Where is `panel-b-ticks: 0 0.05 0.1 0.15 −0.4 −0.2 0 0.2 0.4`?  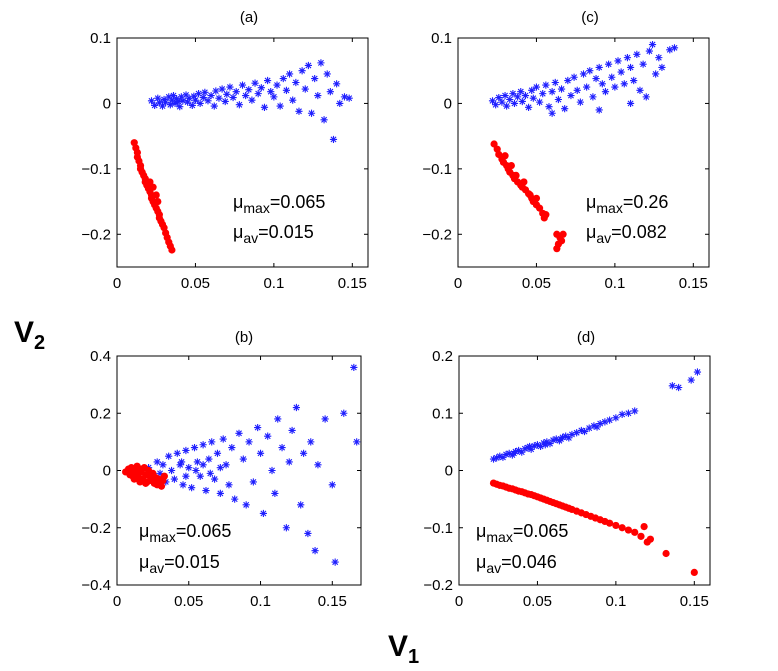 panel-b-ticks: 0 0.05 0.1 0.15 −0.4 −0.2 0 0.2 0.4 is located at coordinates (221, 479).